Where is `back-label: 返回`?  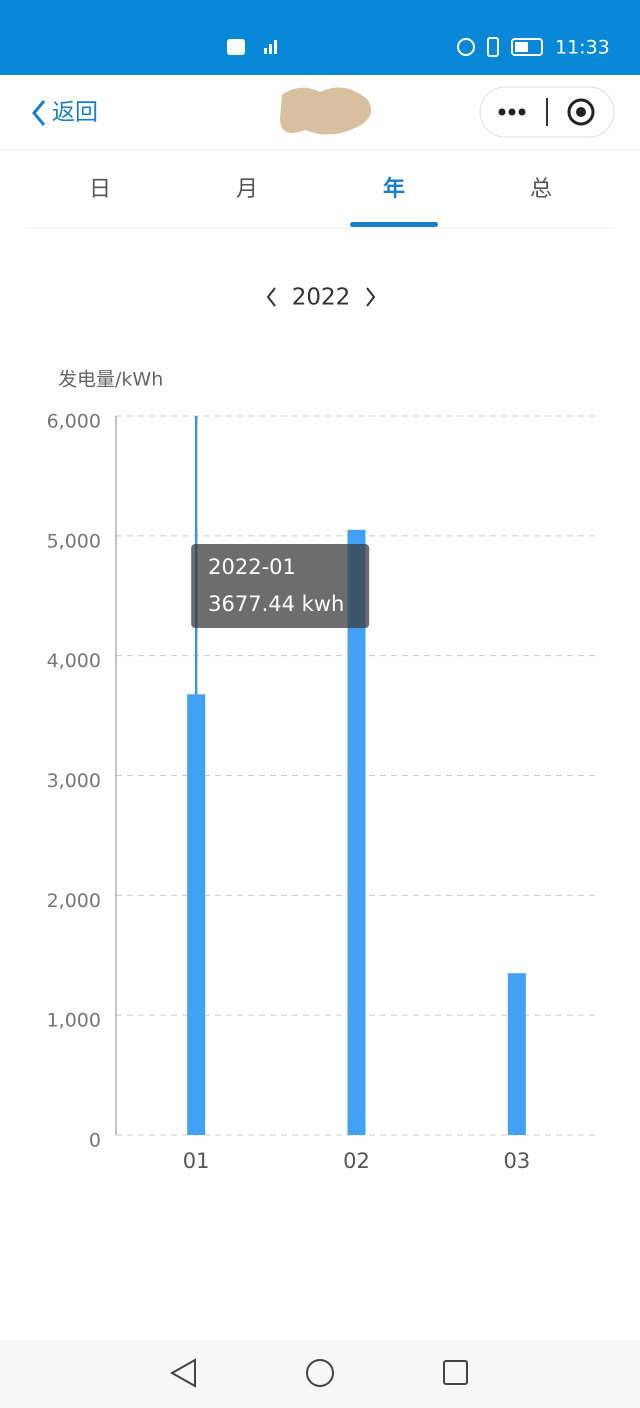
back-label: 返回 is located at coordinates (75, 113).